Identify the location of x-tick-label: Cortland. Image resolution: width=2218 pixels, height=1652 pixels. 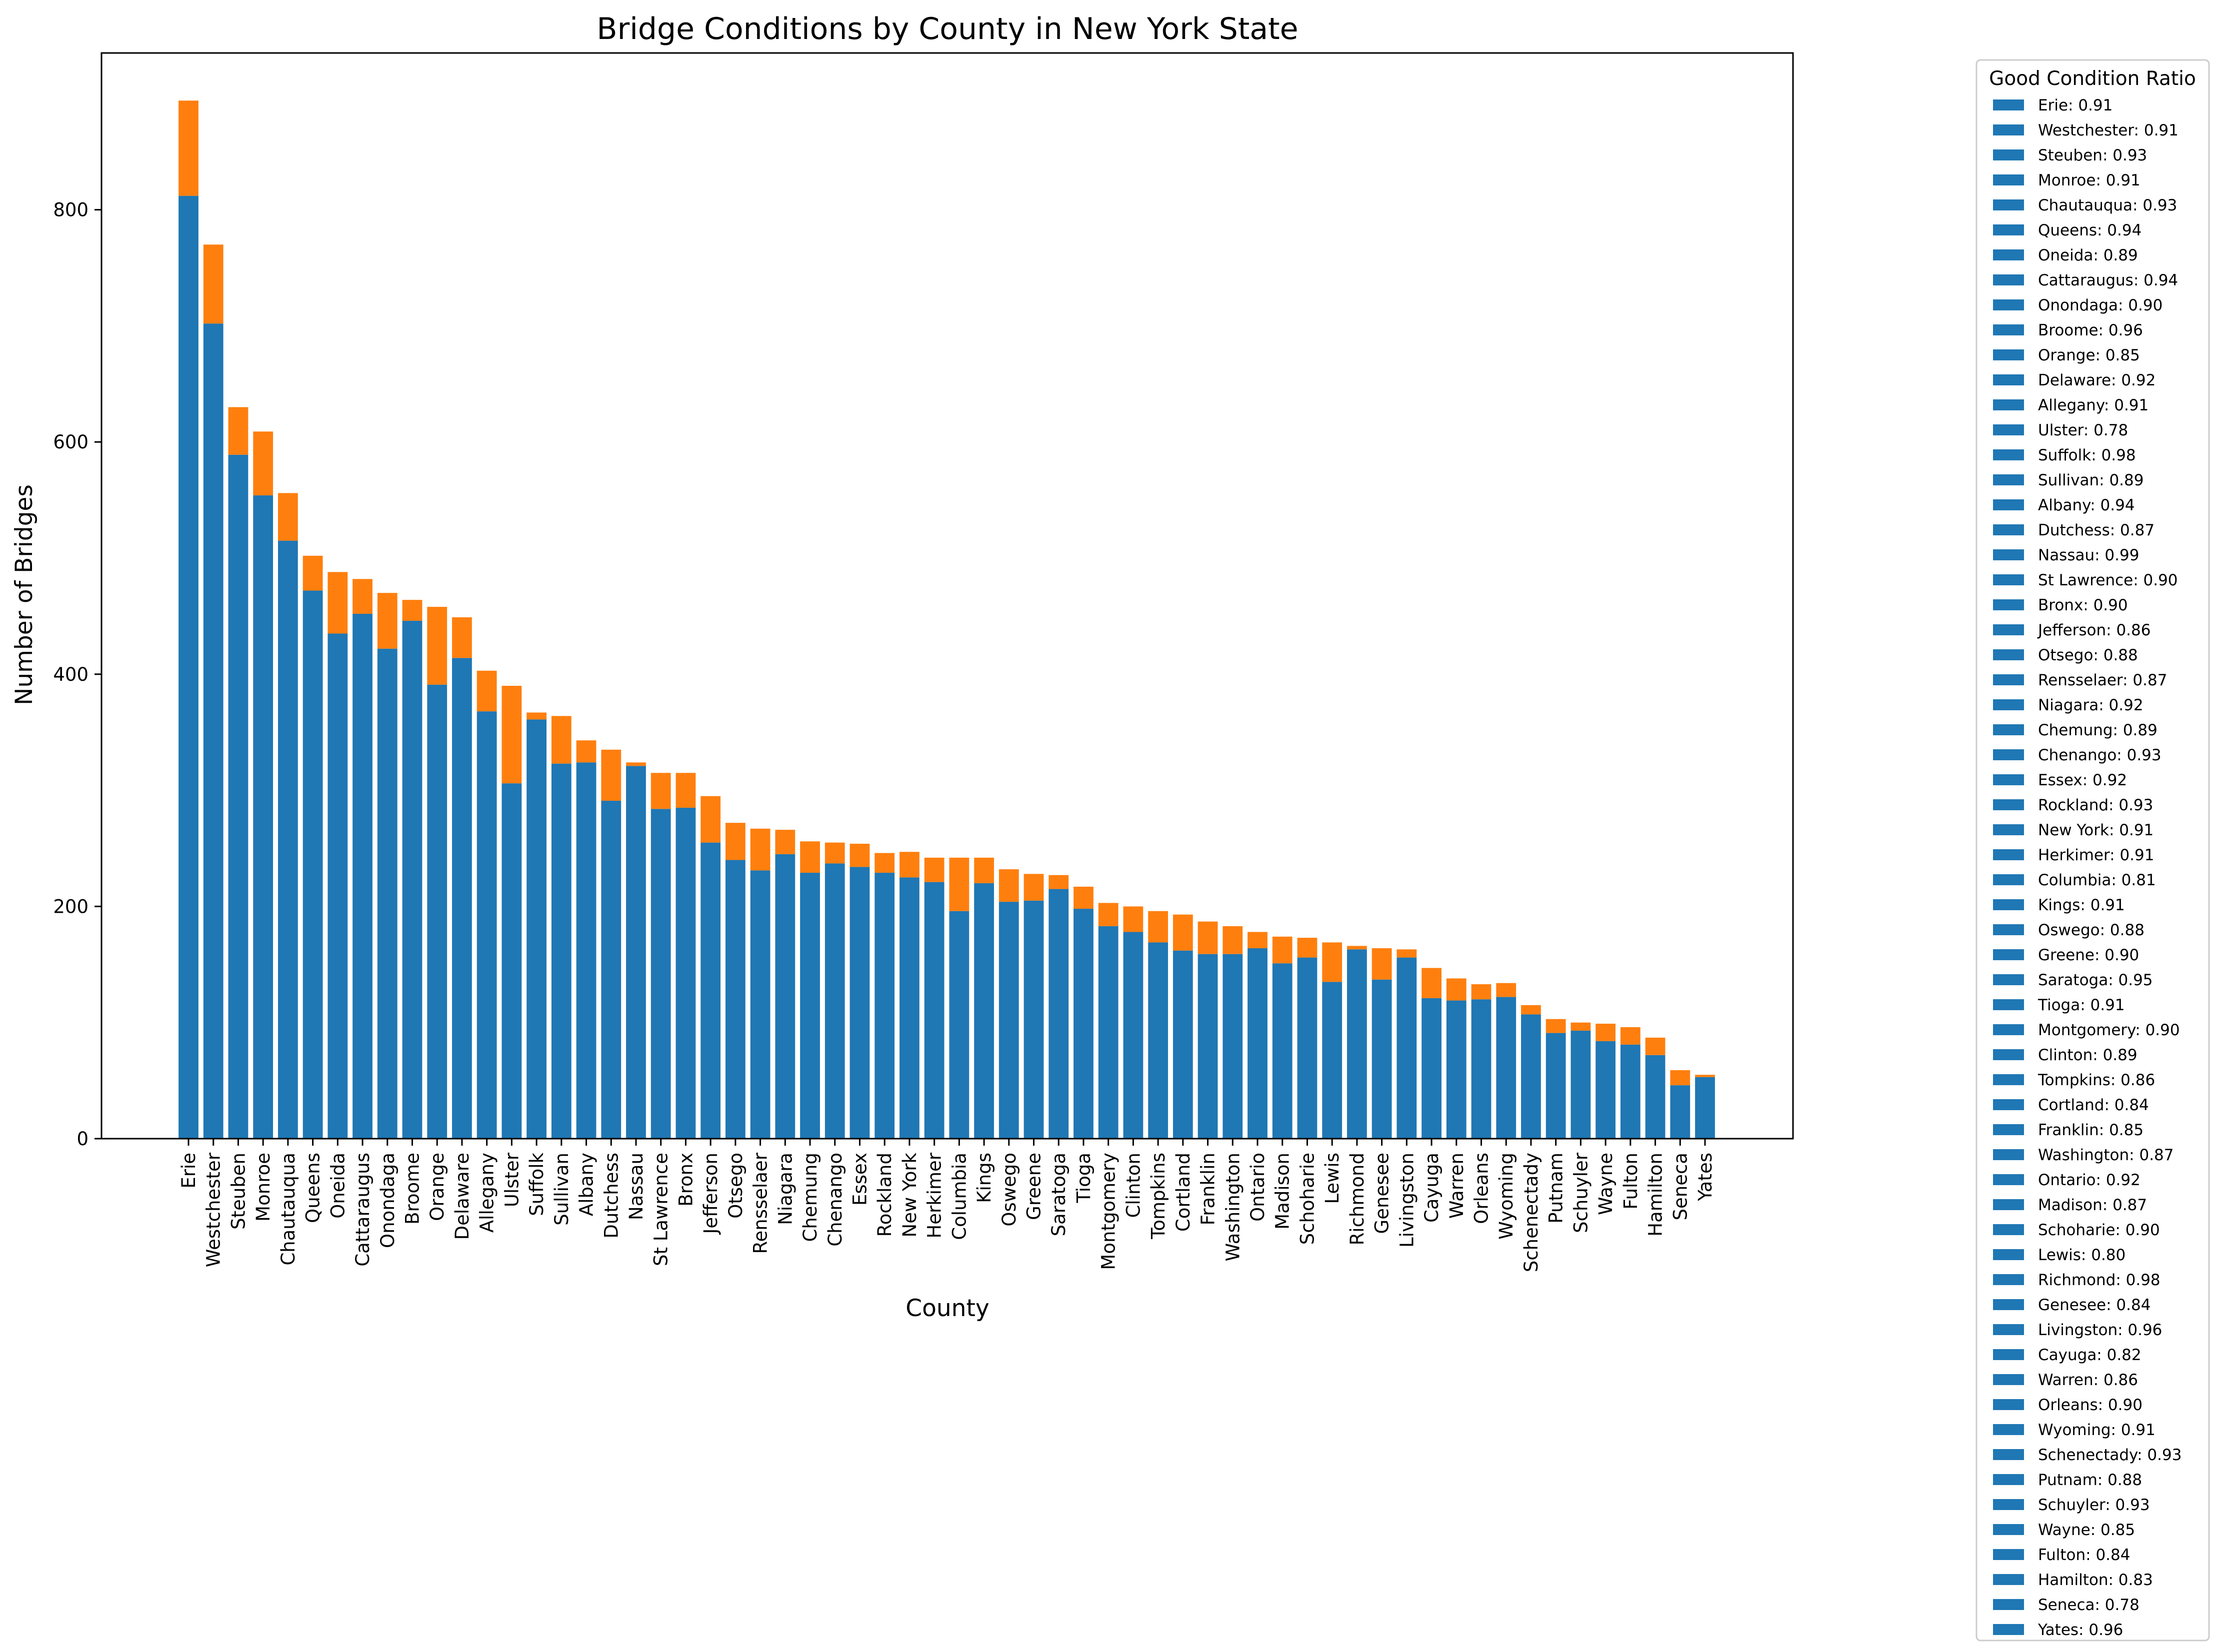
(1183, 1192).